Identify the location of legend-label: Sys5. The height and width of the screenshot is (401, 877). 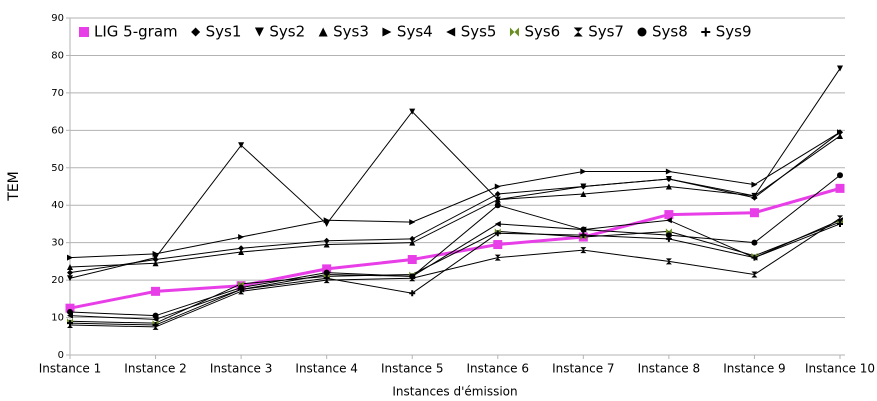
(479, 32).